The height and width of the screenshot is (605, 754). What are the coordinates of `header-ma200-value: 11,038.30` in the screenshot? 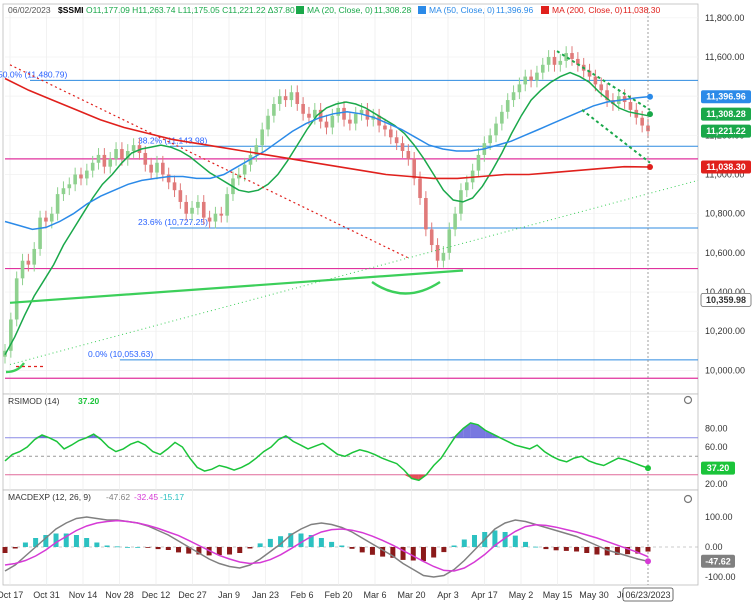 It's located at (641, 10).